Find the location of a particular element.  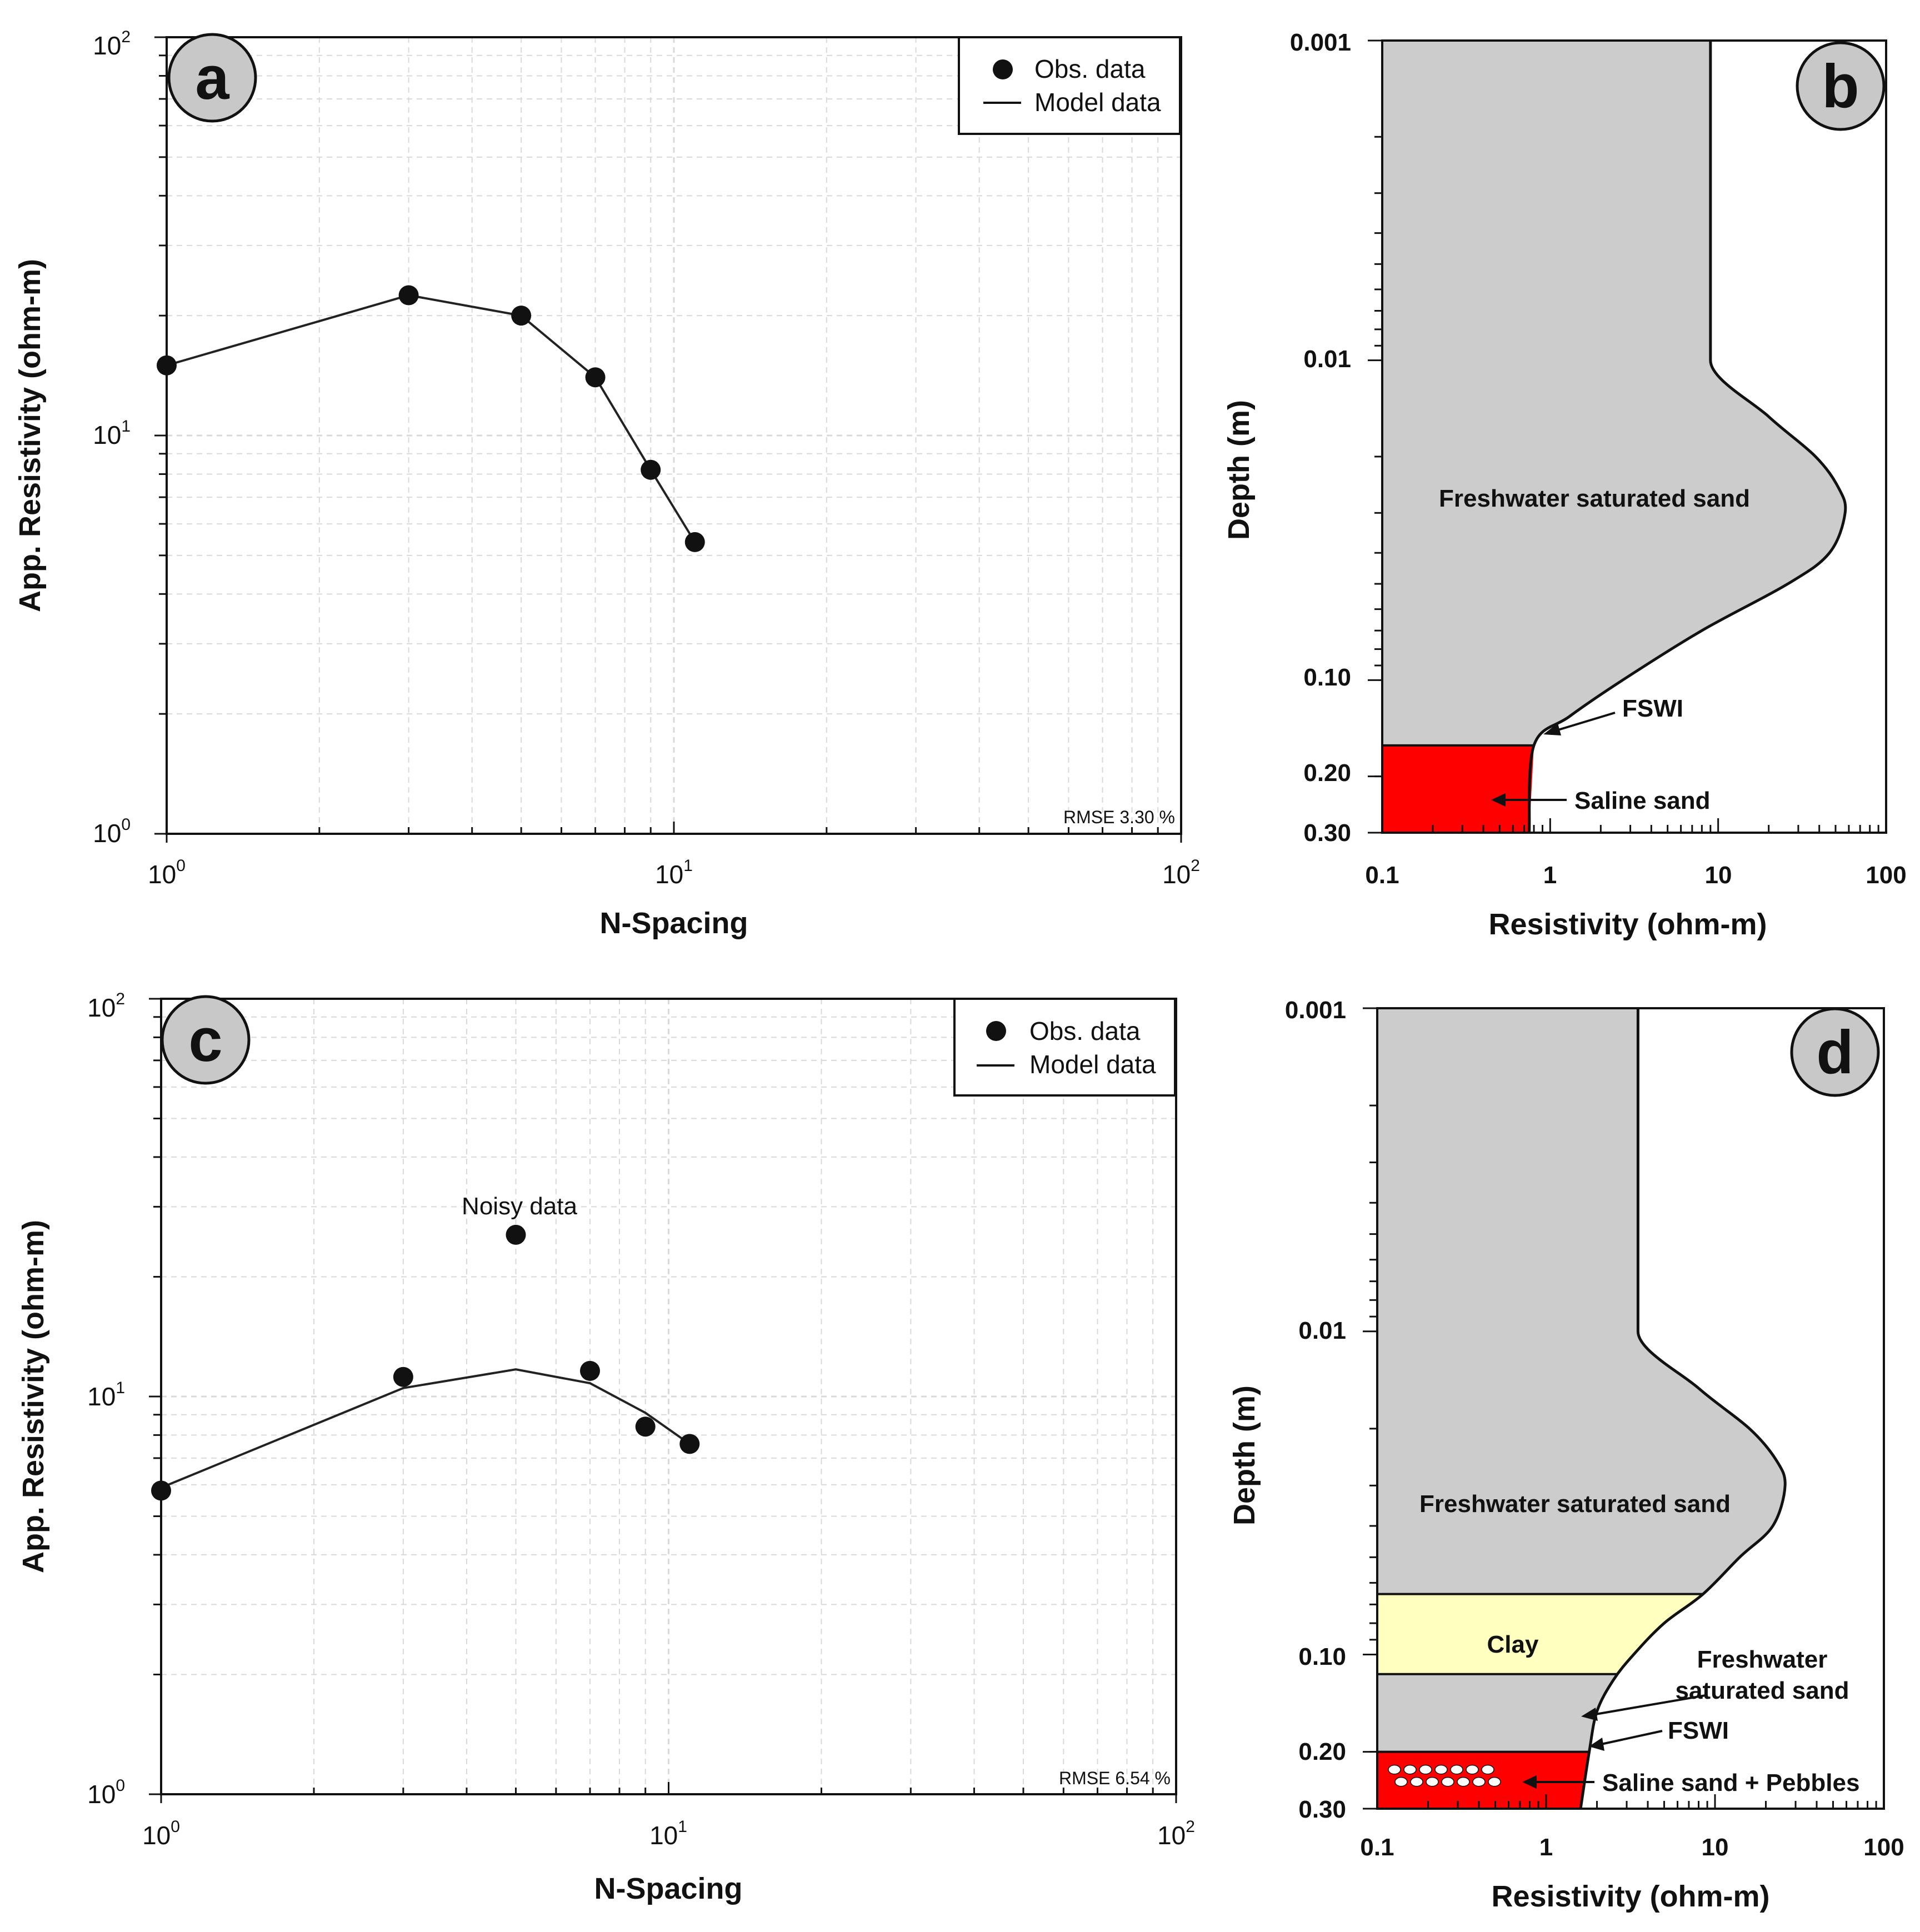

legend-label-model-c: Model data is located at coordinates (1092, 1064).